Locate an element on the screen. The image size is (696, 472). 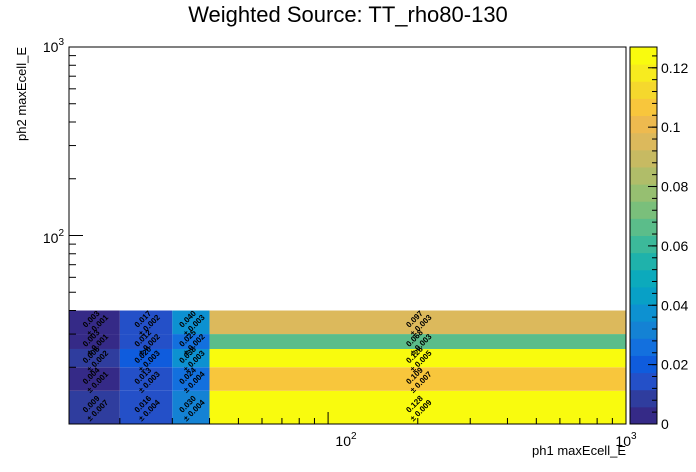
colorbar-tick-label: 0.02 is located at coordinates (674, 365).